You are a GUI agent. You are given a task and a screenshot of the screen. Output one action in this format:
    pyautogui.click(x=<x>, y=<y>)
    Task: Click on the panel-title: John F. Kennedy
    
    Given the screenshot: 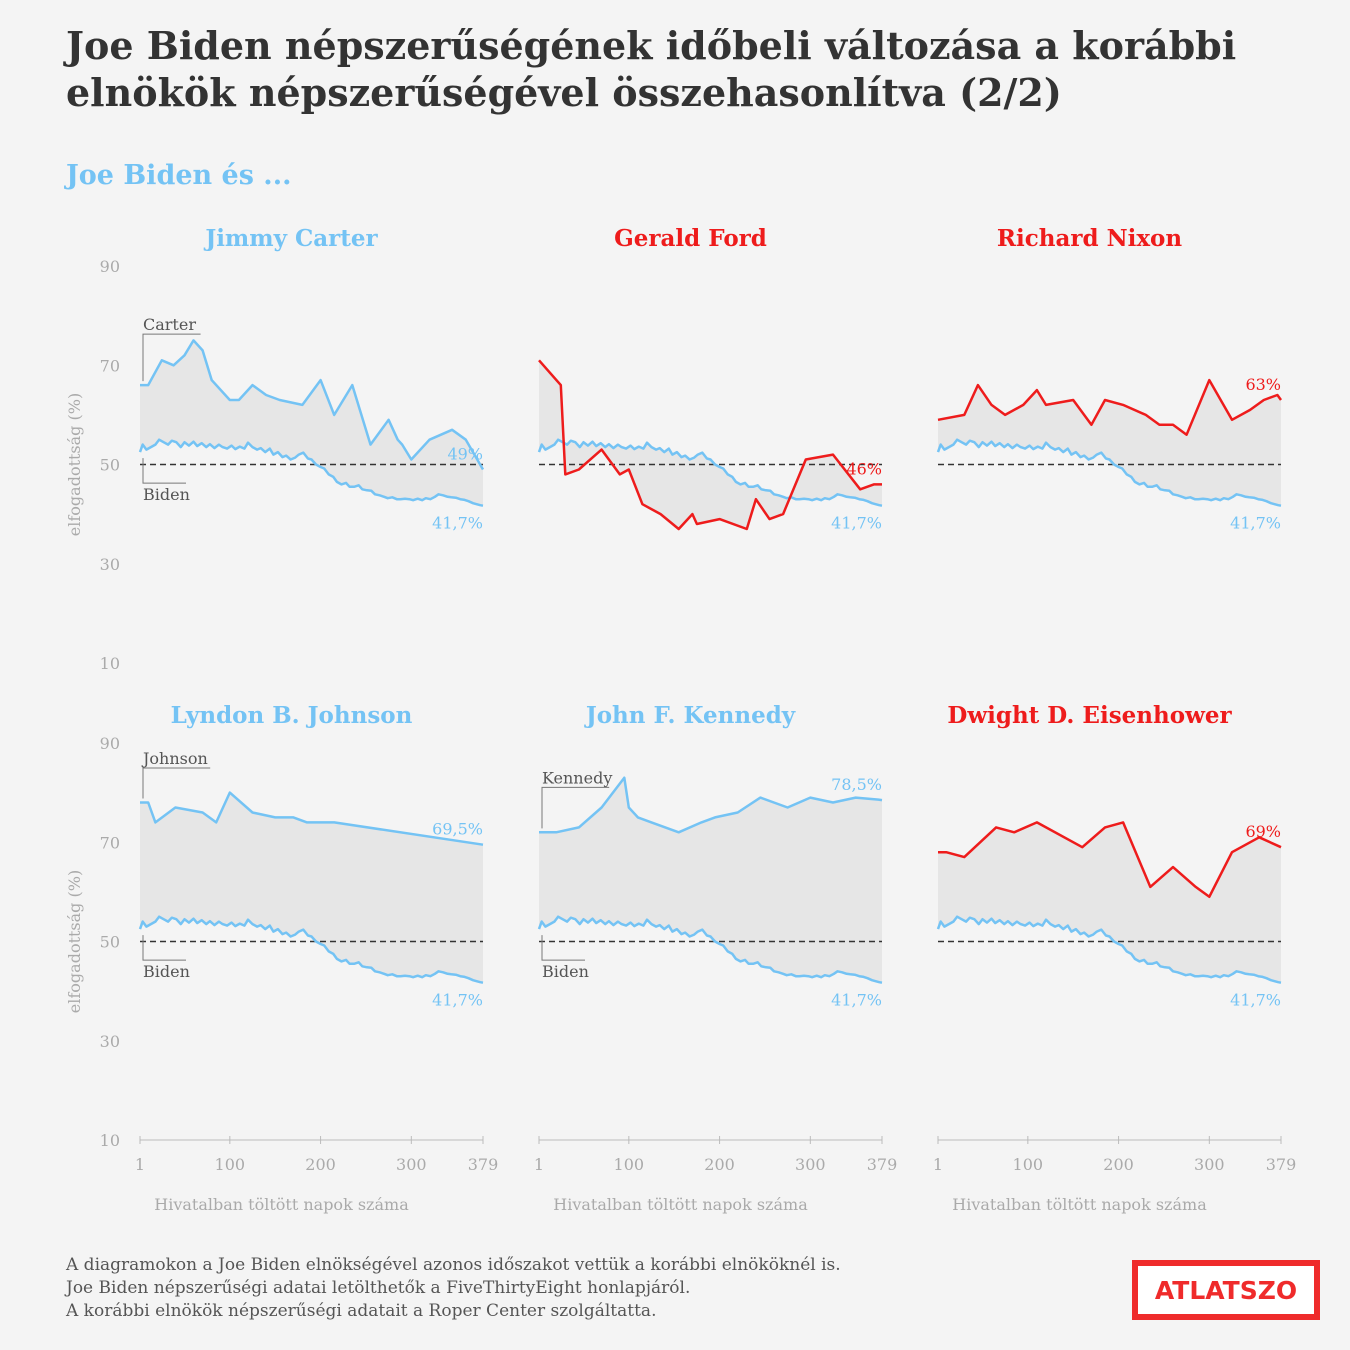 What is the action you would take?
    pyautogui.click(x=690, y=715)
    